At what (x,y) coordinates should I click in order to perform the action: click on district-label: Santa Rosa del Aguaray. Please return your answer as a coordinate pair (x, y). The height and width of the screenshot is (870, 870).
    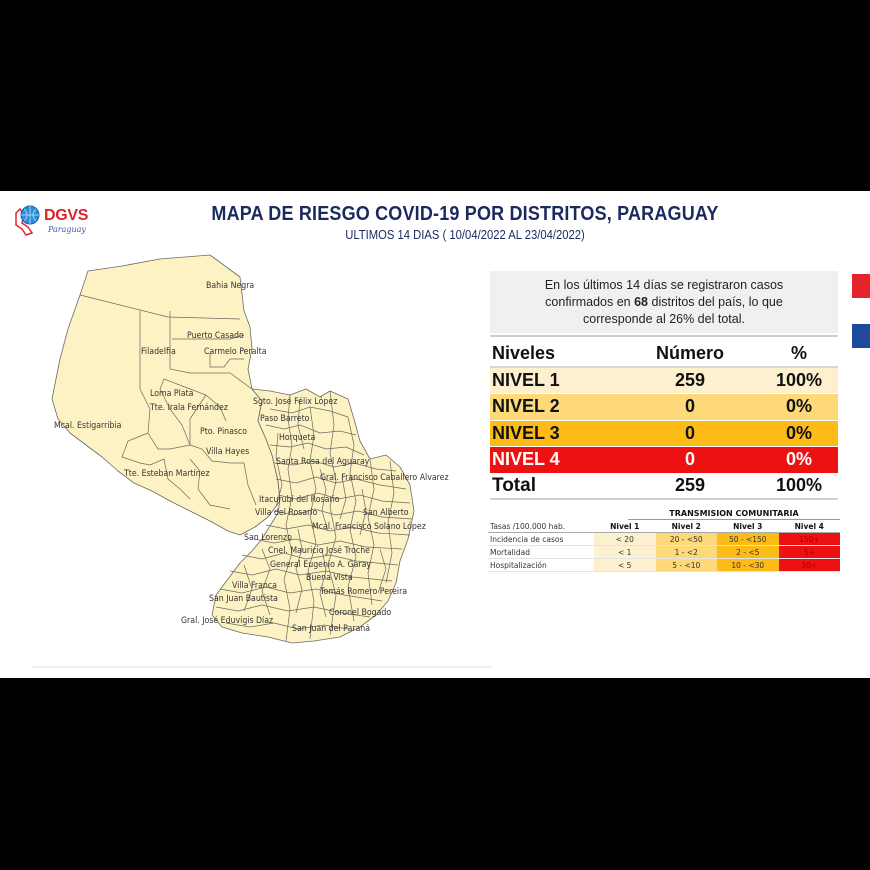
    Looking at the image, I should click on (323, 462).